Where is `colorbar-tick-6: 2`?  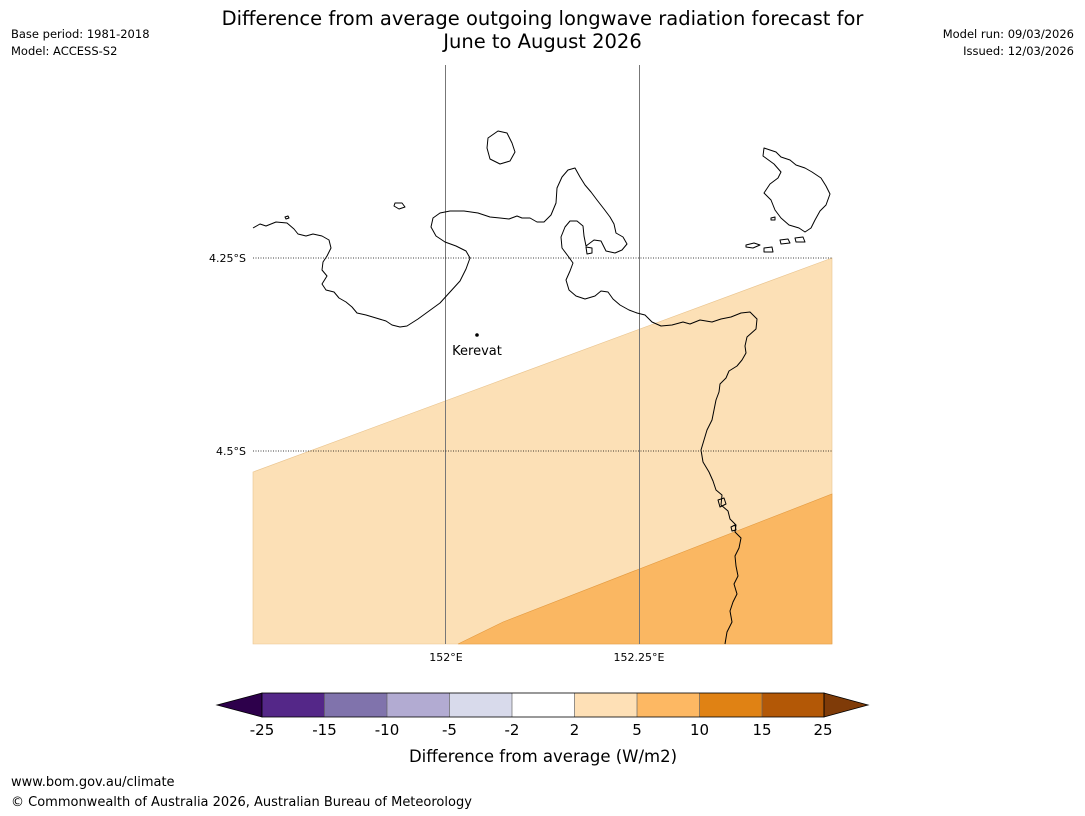 colorbar-tick-6: 2 is located at coordinates (575, 730).